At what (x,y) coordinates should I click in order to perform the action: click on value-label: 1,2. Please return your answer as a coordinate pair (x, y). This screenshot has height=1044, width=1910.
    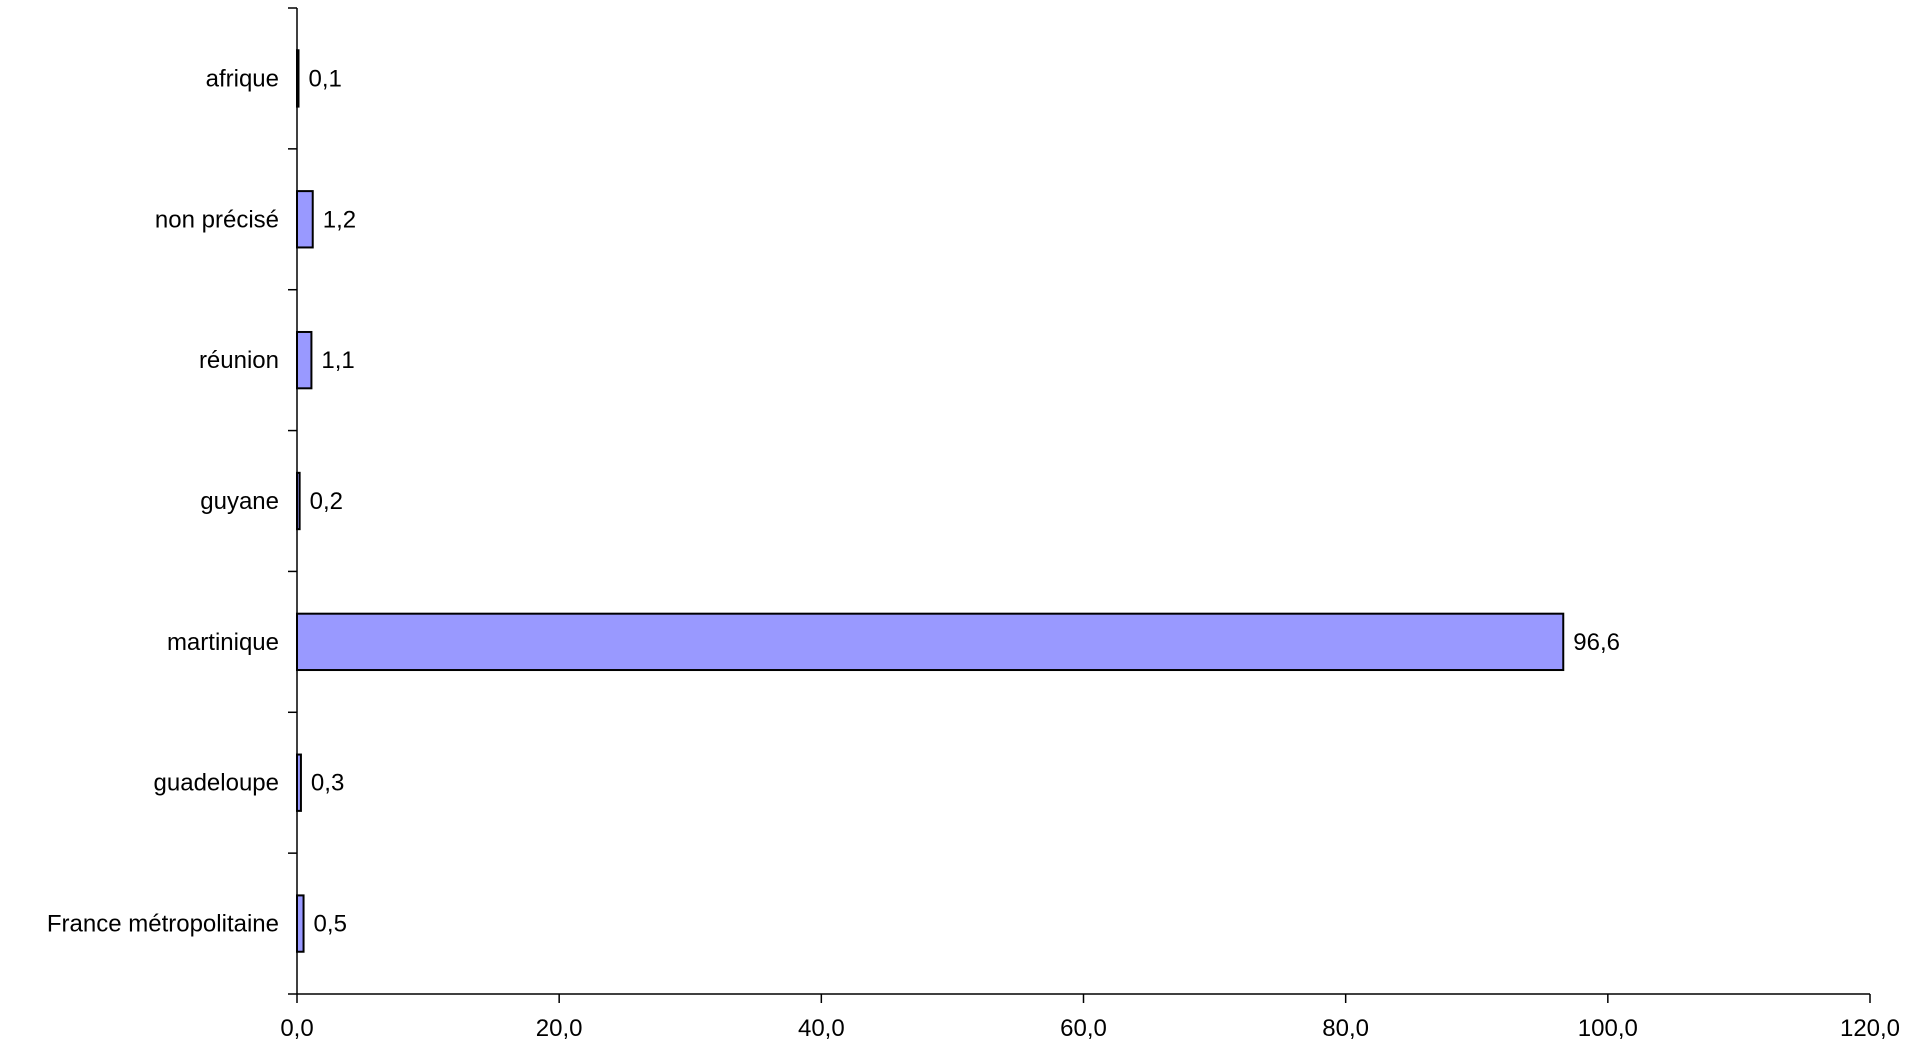
    Looking at the image, I should click on (339, 219).